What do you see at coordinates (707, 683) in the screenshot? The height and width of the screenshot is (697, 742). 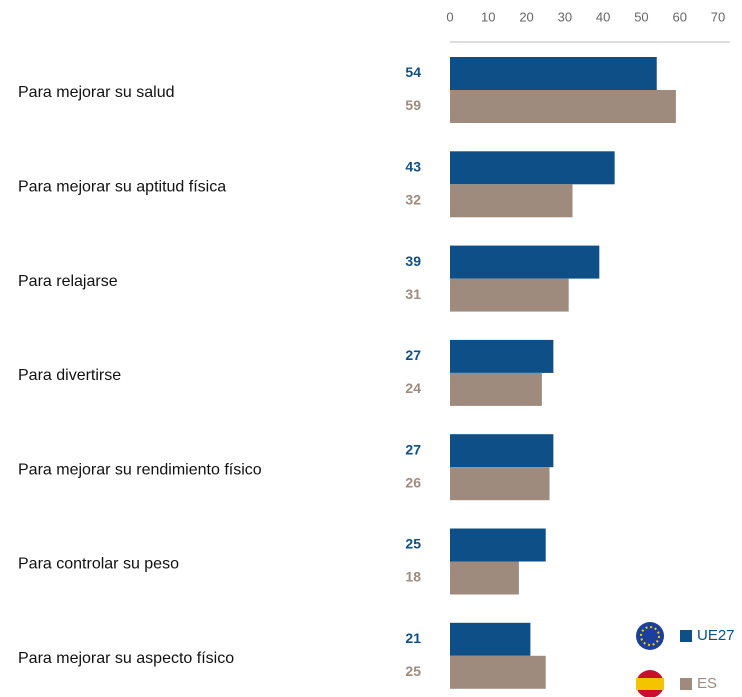 I see `legend-label: ES` at bounding box center [707, 683].